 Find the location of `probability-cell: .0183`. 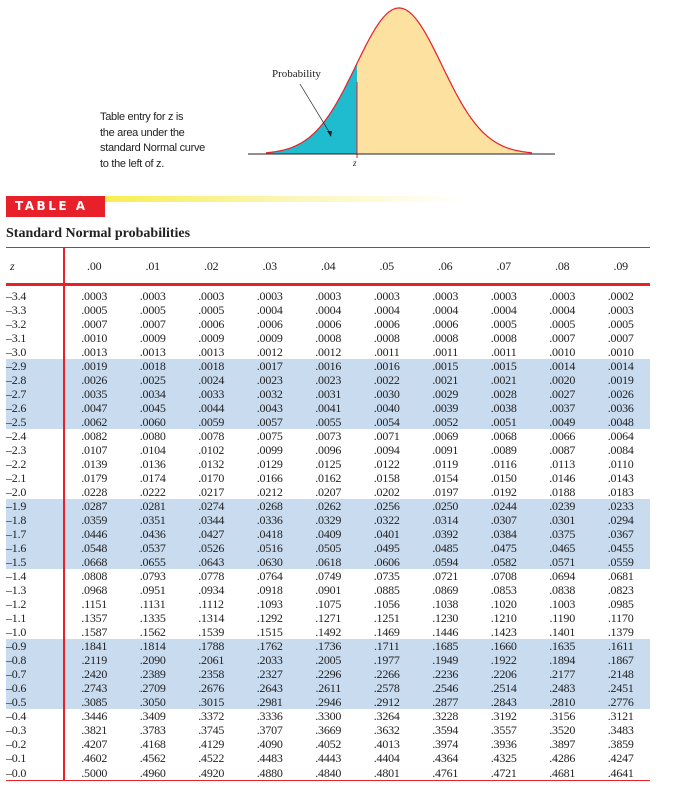

probability-cell: .0183 is located at coordinates (620, 492).